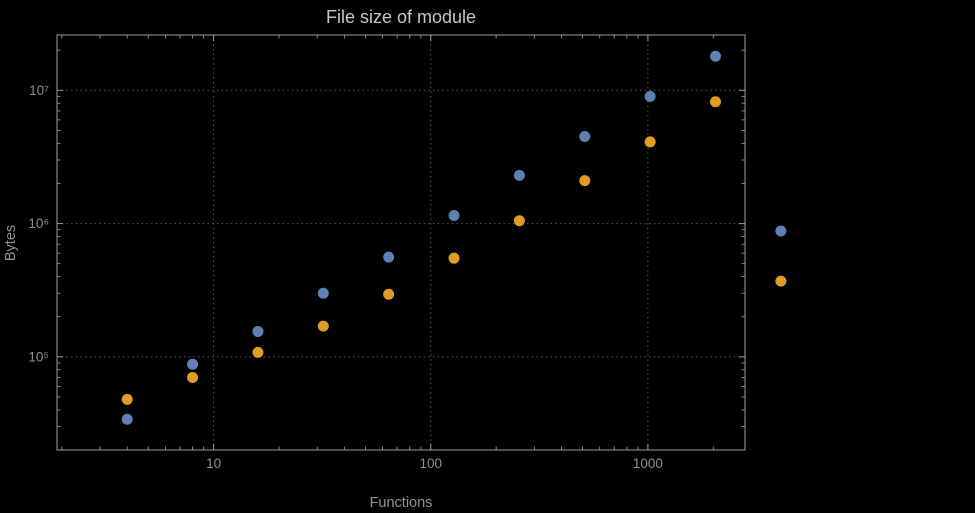 The height and width of the screenshot is (513, 975). I want to click on y-tick-label: 10⁷, so click(39, 90).